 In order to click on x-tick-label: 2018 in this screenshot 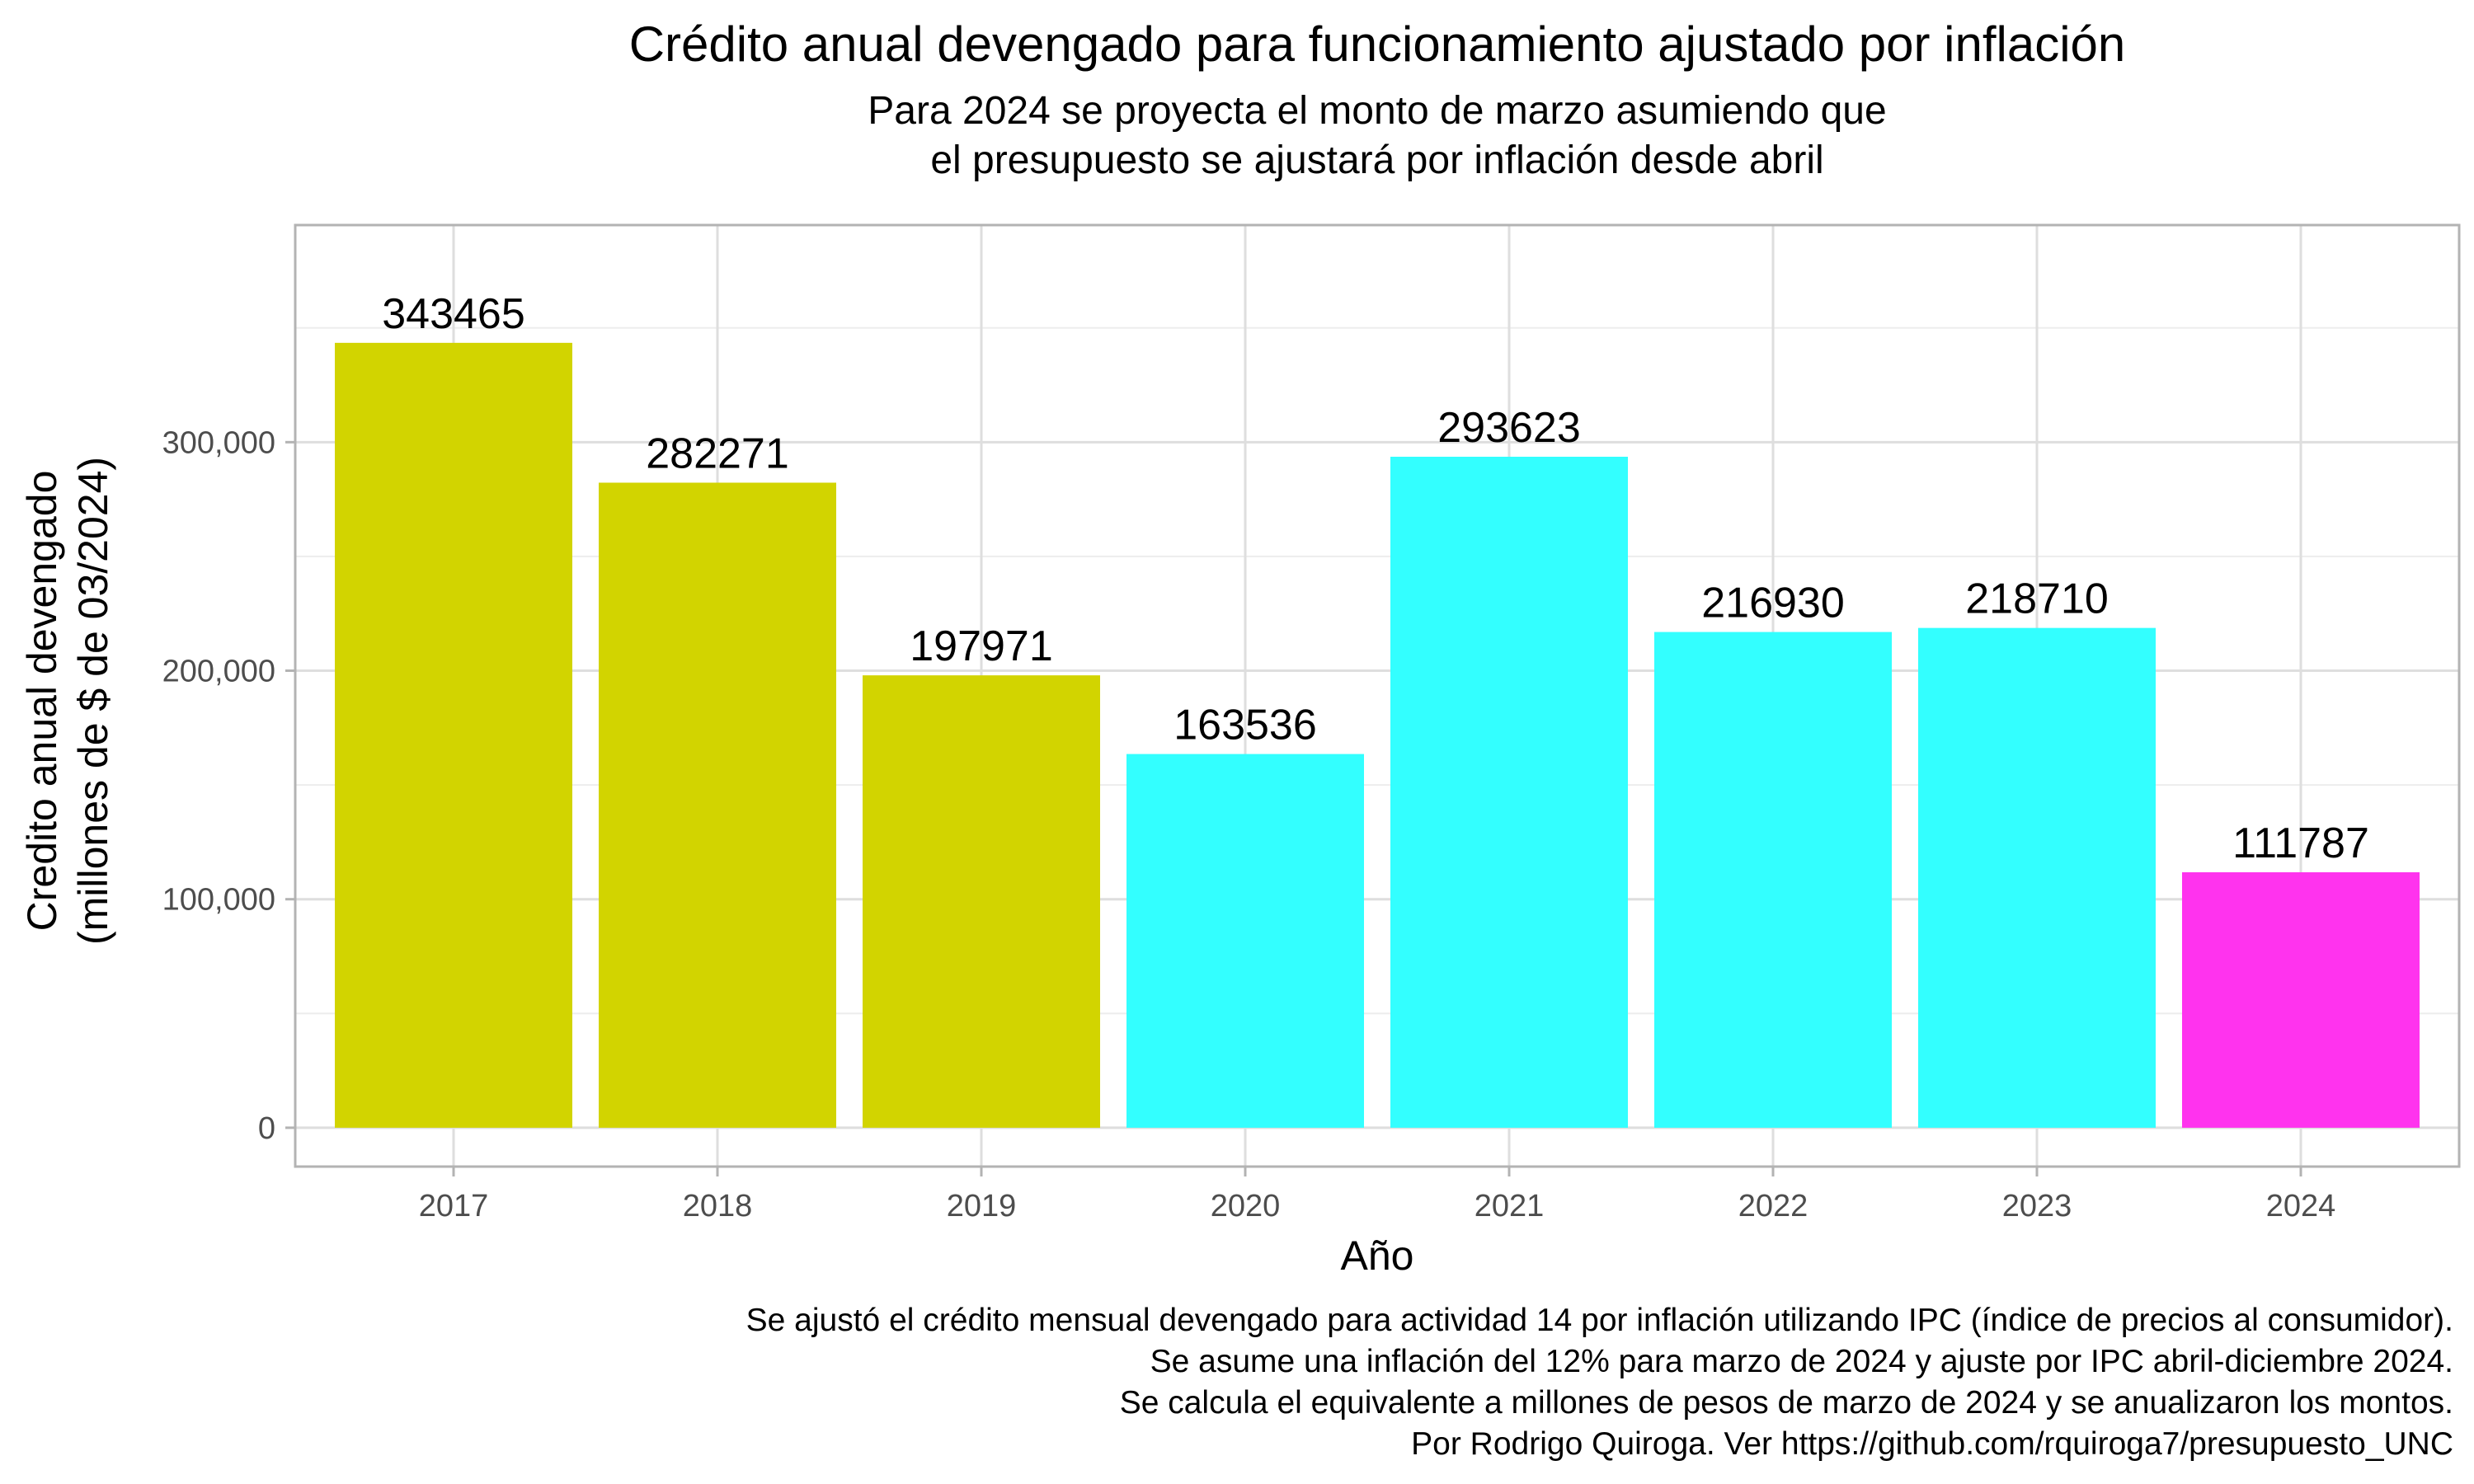, I will do `click(718, 1206)`.